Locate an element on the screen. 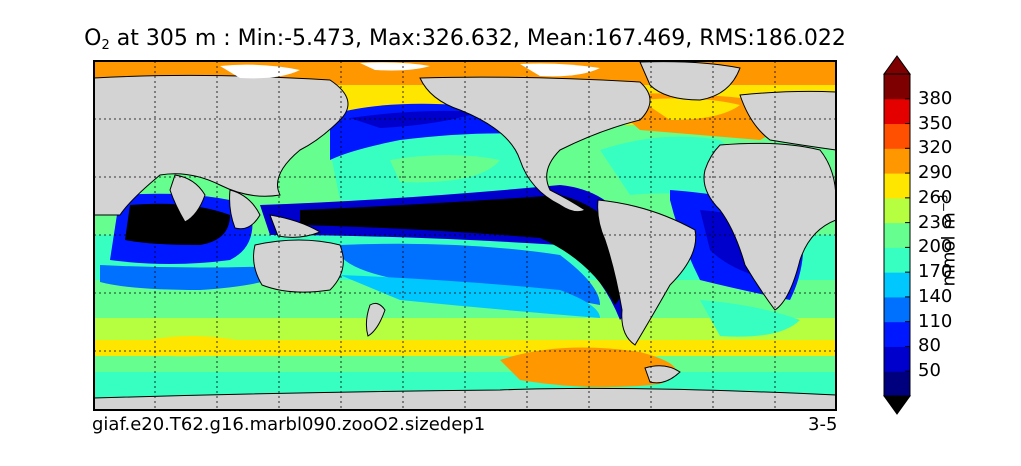 This screenshot has height=466, width=1021. unit-exponent: −3 is located at coordinates (943, 203).